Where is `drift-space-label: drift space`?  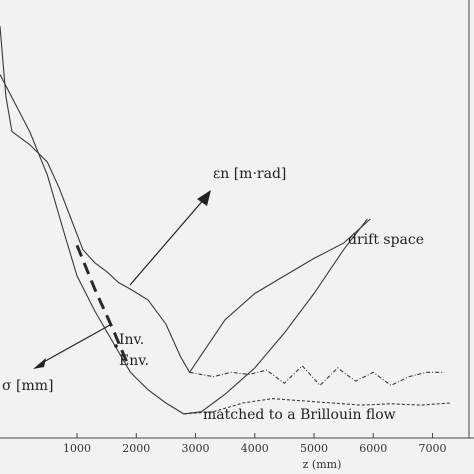
drift-space-label: drift space is located at coordinates (386, 240).